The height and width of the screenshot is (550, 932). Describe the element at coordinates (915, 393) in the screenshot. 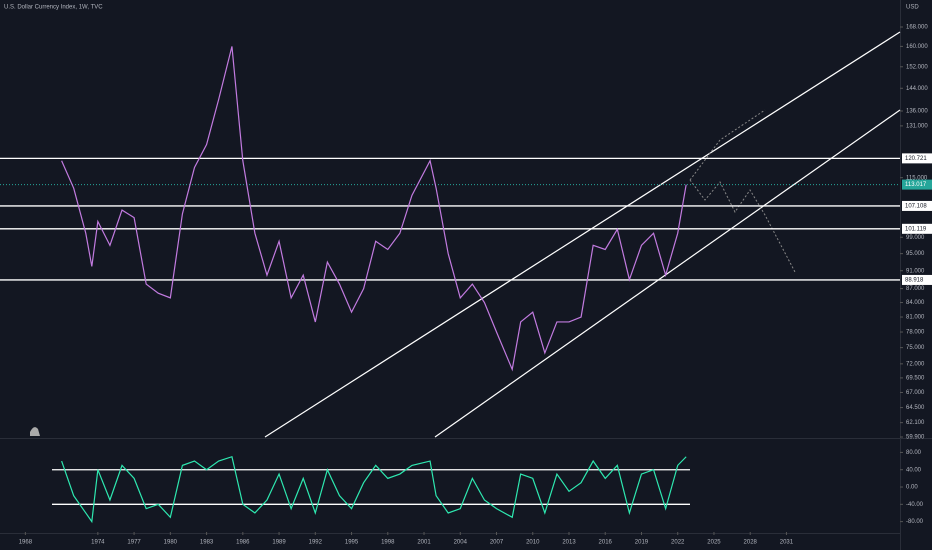

I see `y-tick-label: 67.000` at that location.